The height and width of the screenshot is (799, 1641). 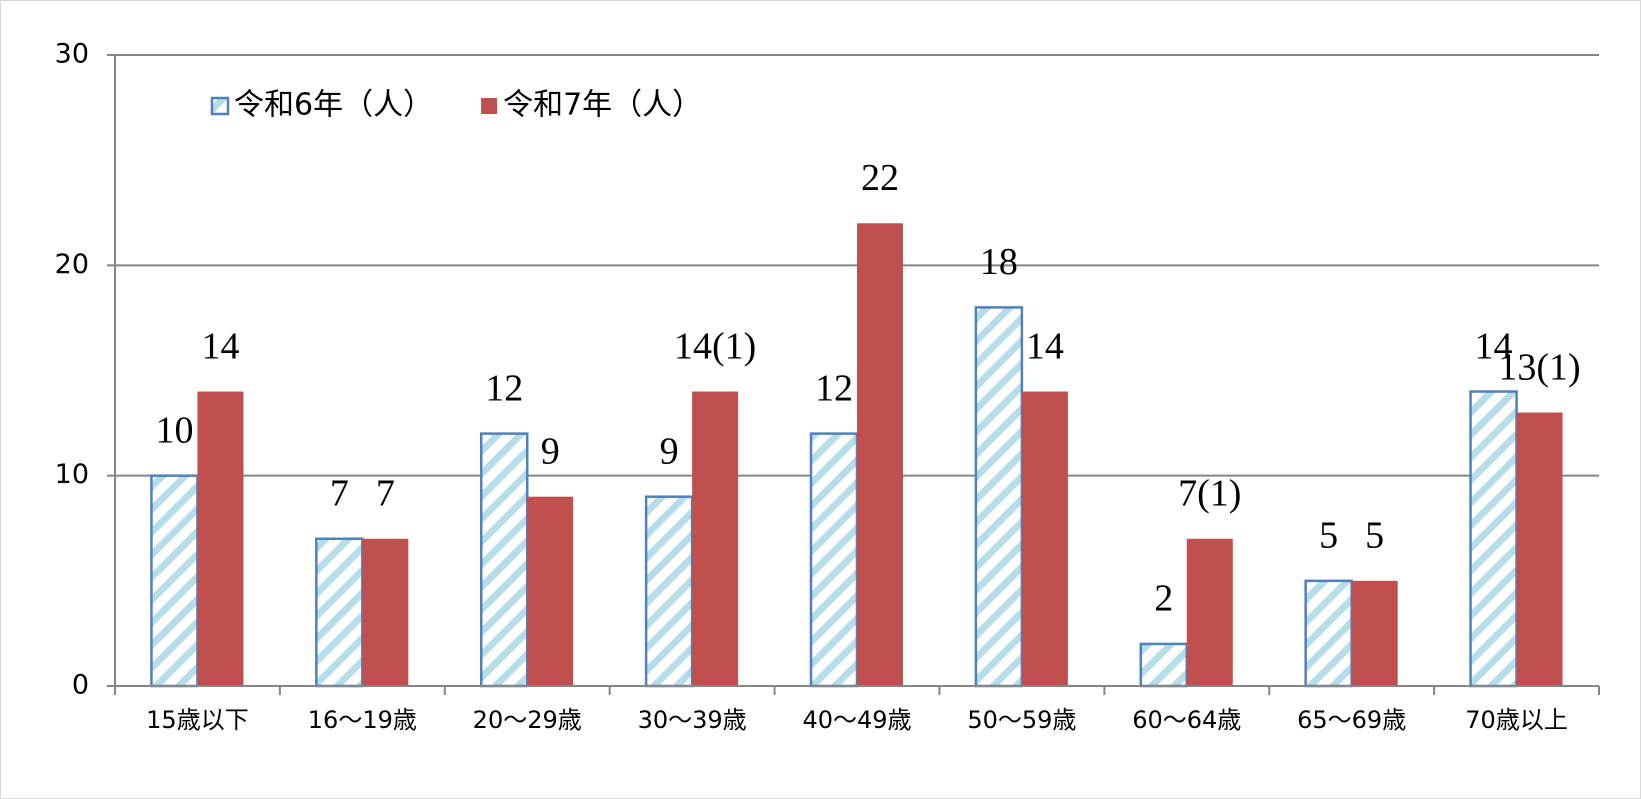 I want to click on value-label: 18, so click(x=999, y=262).